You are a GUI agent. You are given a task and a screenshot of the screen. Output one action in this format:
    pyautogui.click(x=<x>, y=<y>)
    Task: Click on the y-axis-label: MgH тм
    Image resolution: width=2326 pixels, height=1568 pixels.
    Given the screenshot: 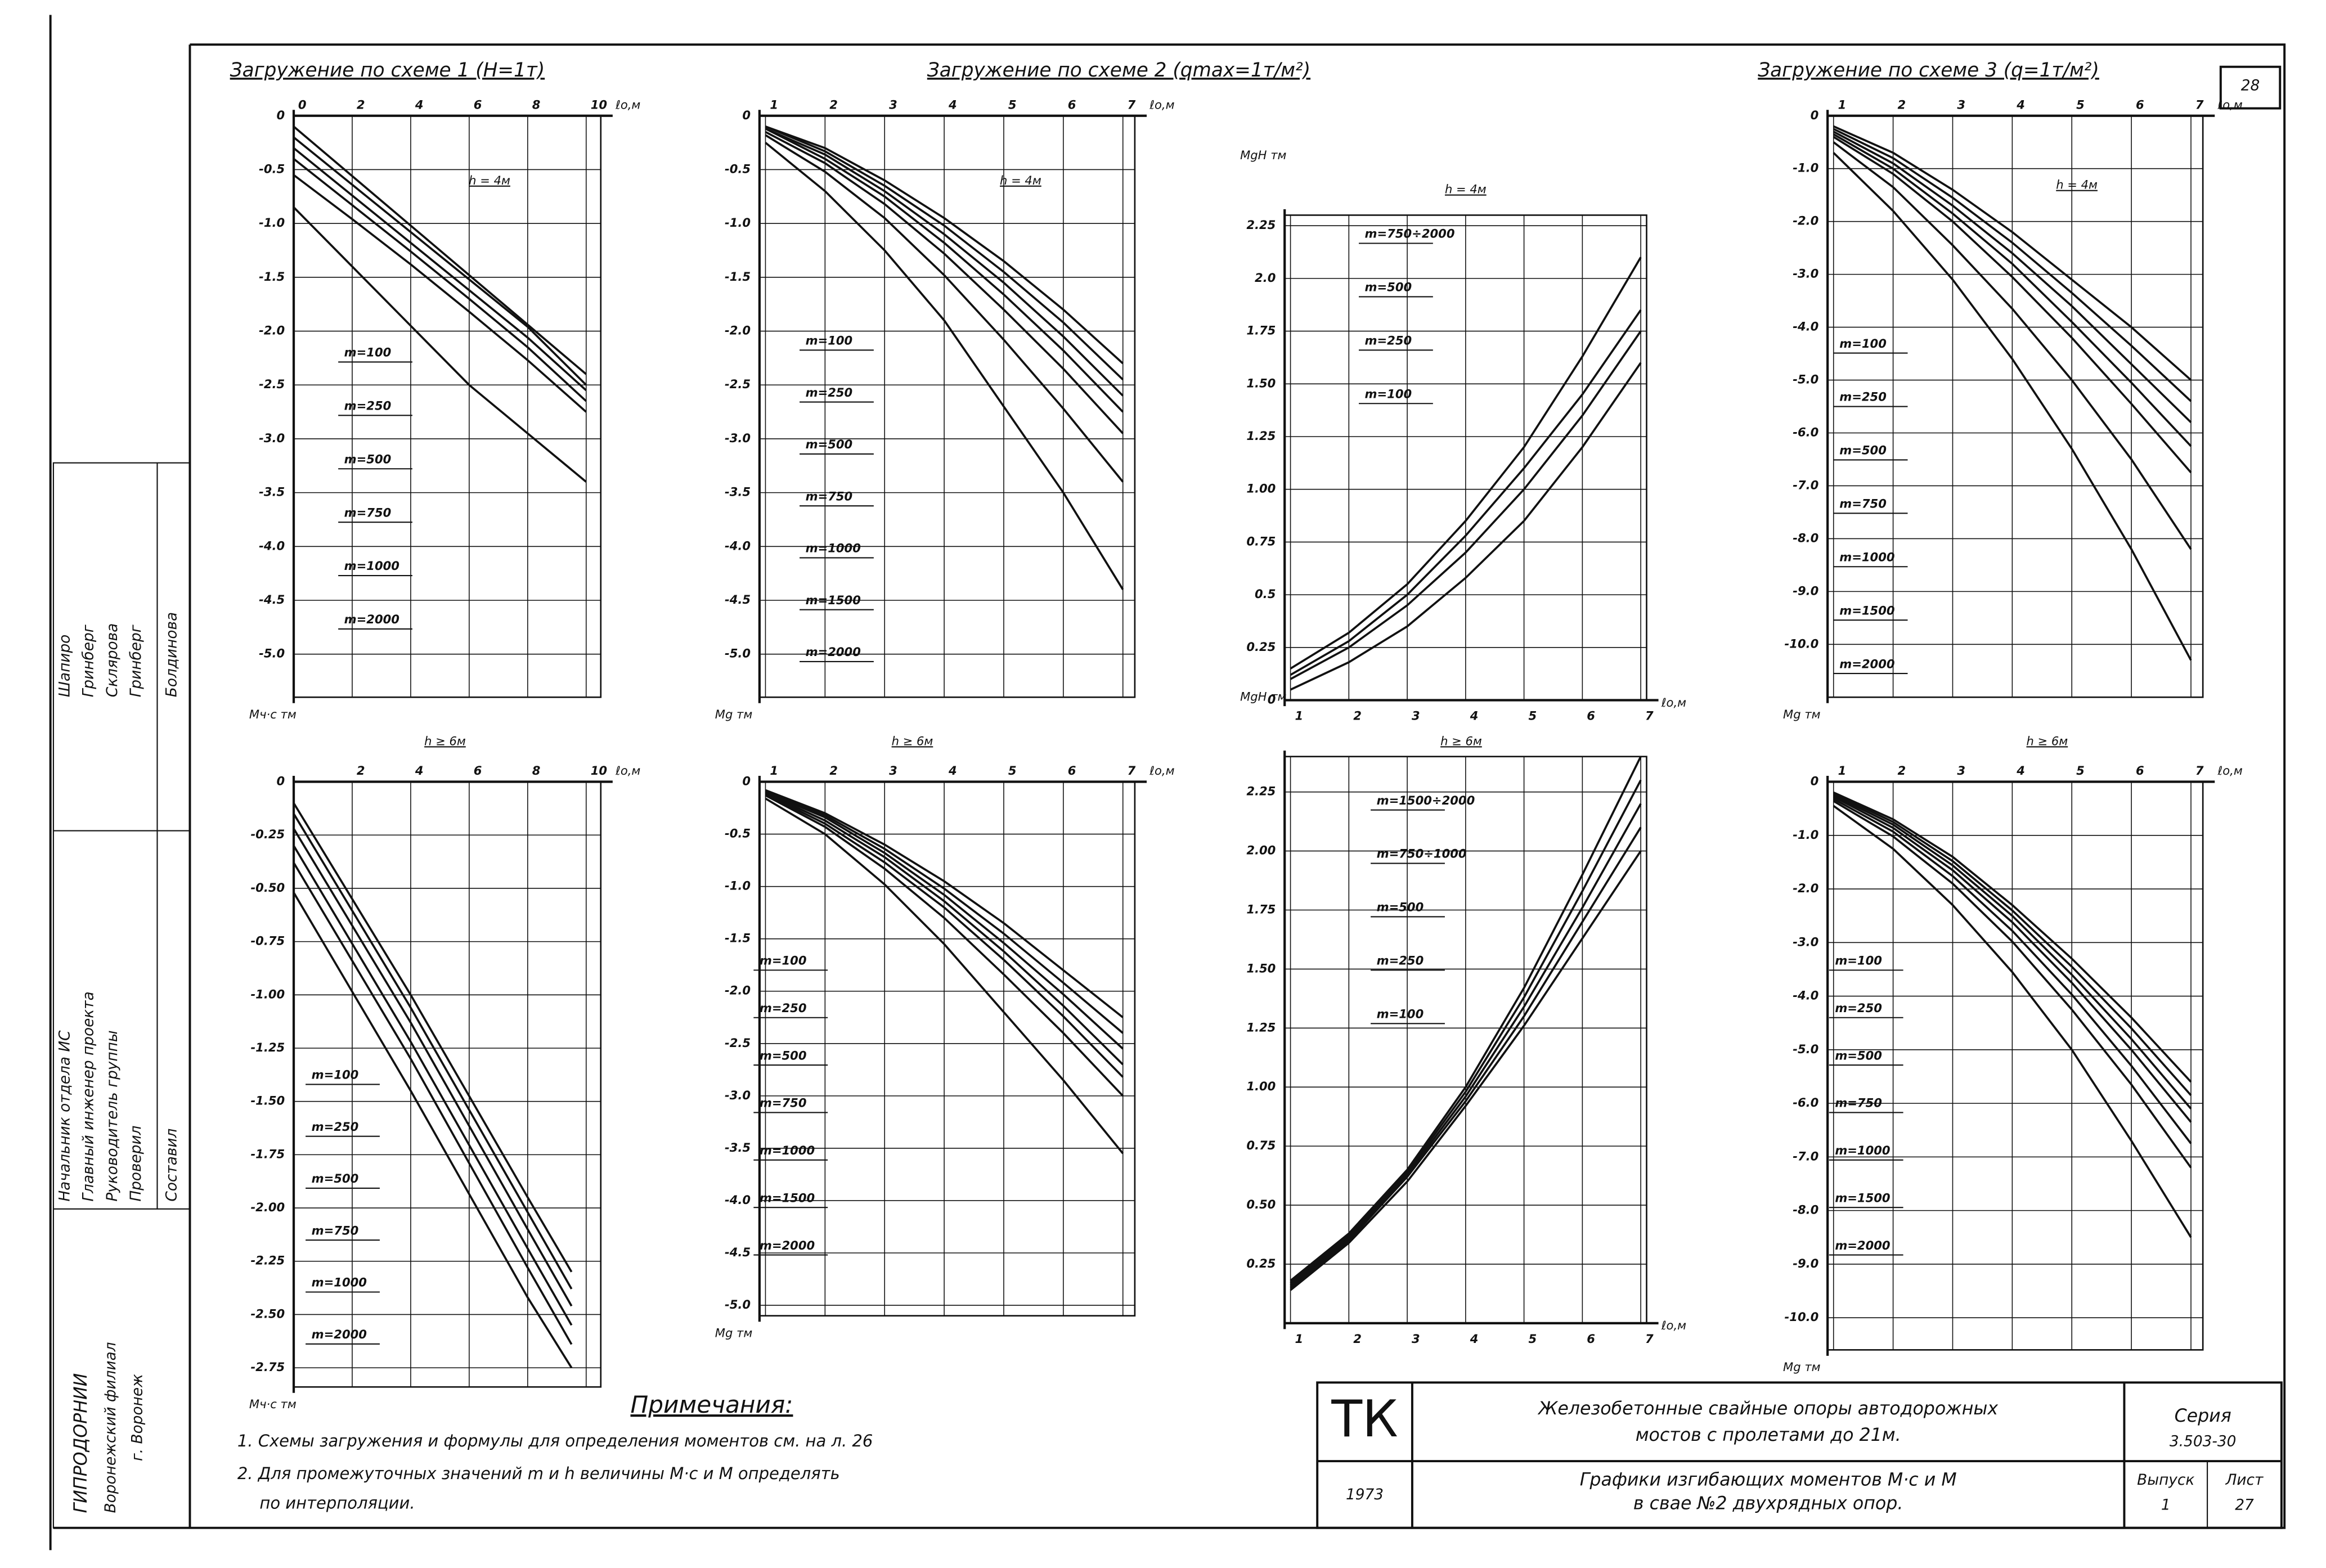 What is the action you would take?
    pyautogui.click(x=1263, y=155)
    